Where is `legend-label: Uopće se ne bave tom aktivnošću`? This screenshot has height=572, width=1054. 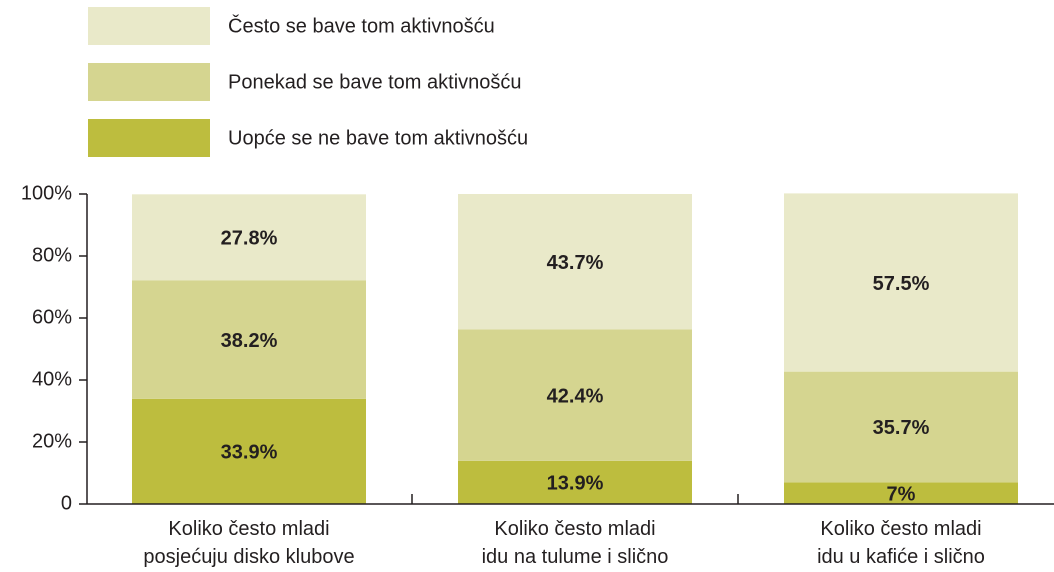 legend-label: Uopće se ne bave tom aktivnošću is located at coordinates (378, 138).